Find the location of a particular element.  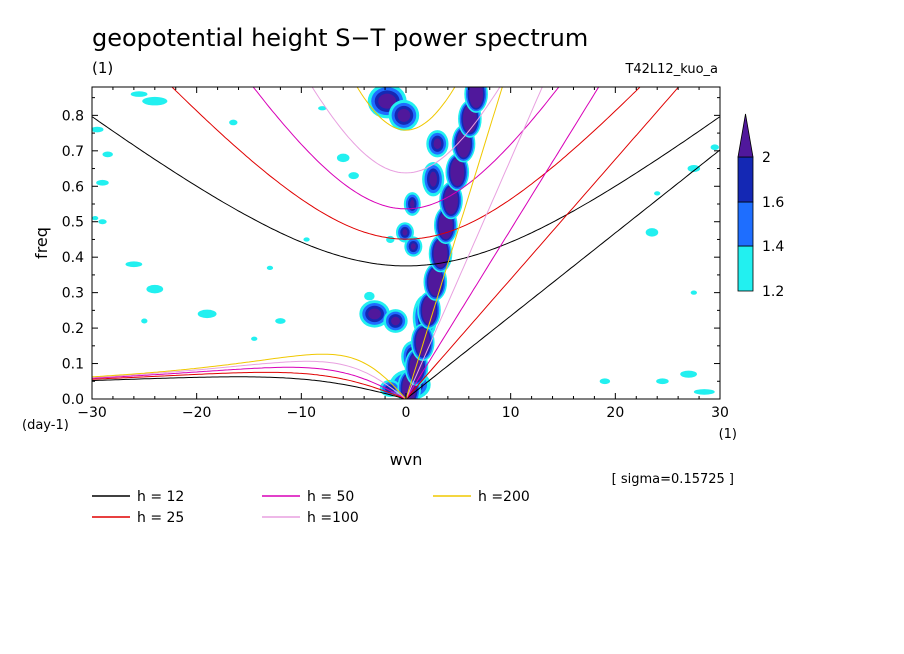

gravity-curve-h50 is located at coordinates (406, 148).